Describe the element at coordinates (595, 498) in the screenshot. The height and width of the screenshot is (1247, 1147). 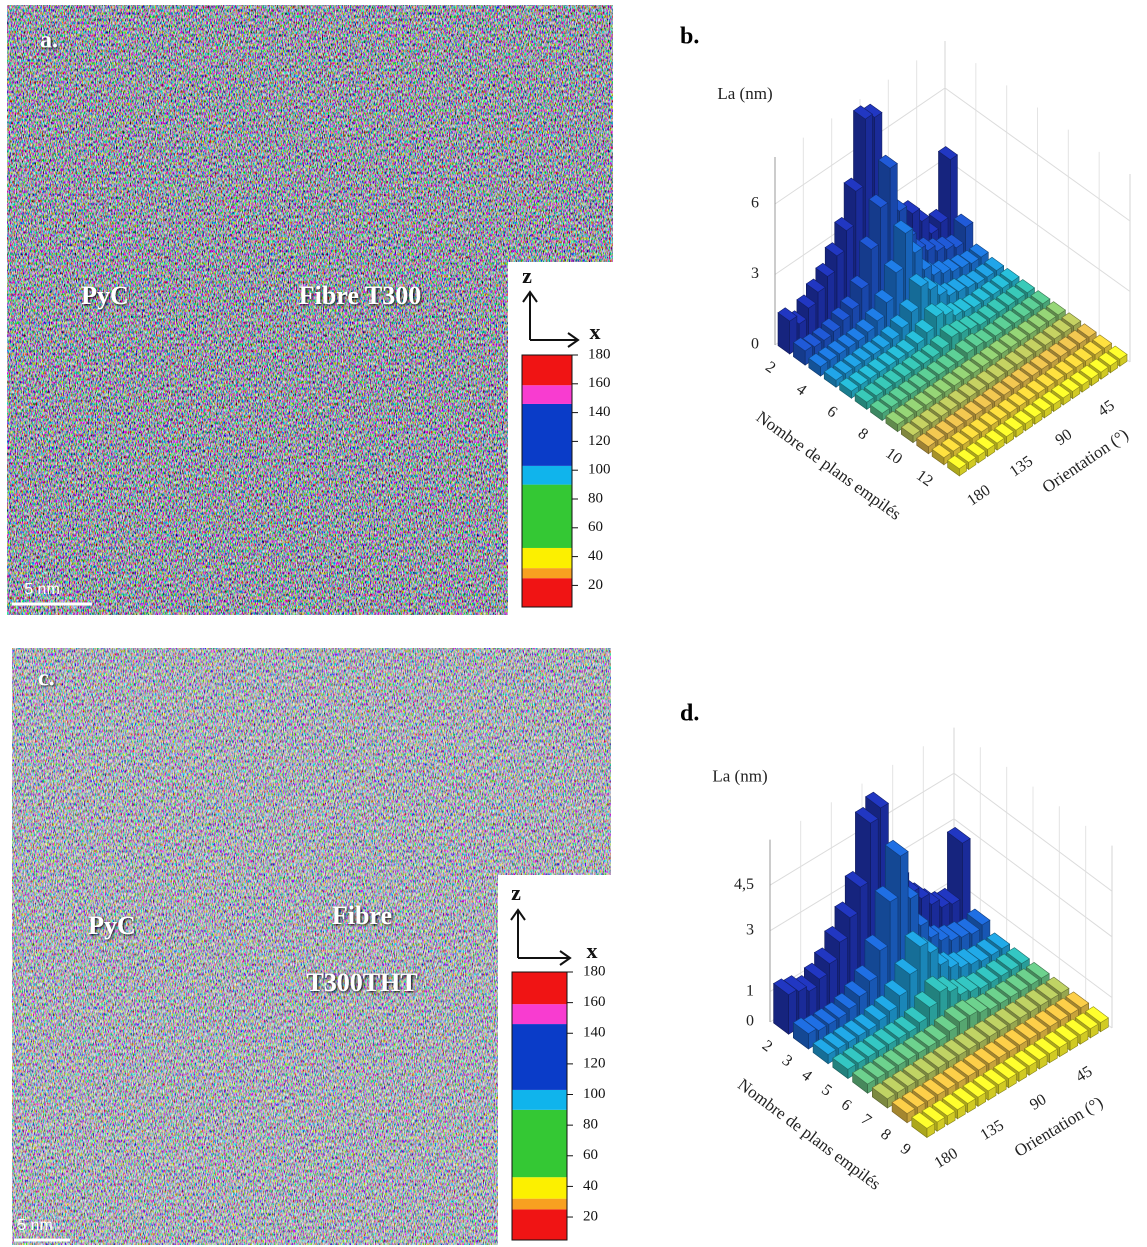
I see `colorbar-tick-label: 80` at that location.